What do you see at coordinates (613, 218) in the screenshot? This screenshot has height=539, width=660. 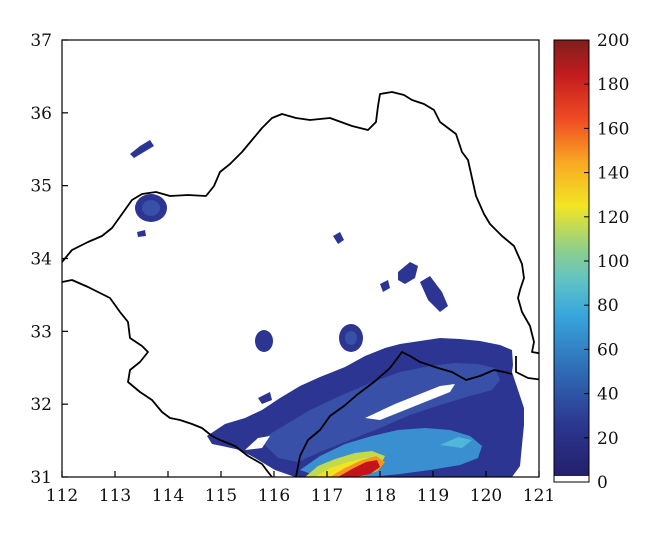 I see `colorbar-tick-label: 120` at bounding box center [613, 218].